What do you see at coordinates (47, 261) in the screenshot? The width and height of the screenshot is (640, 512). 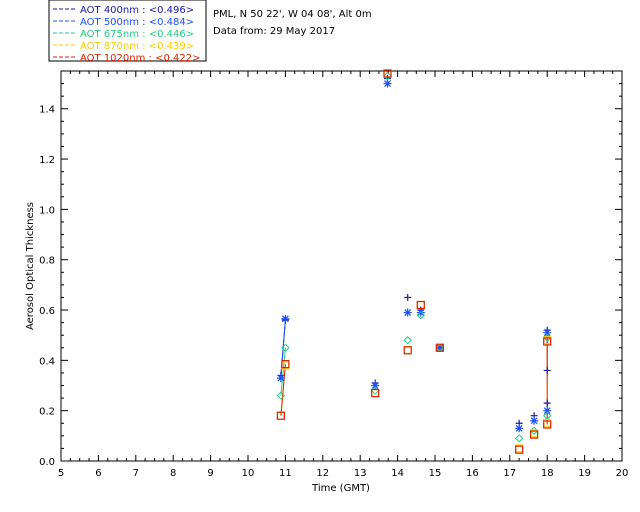 I see `y-tick-label: 0.8` at bounding box center [47, 261].